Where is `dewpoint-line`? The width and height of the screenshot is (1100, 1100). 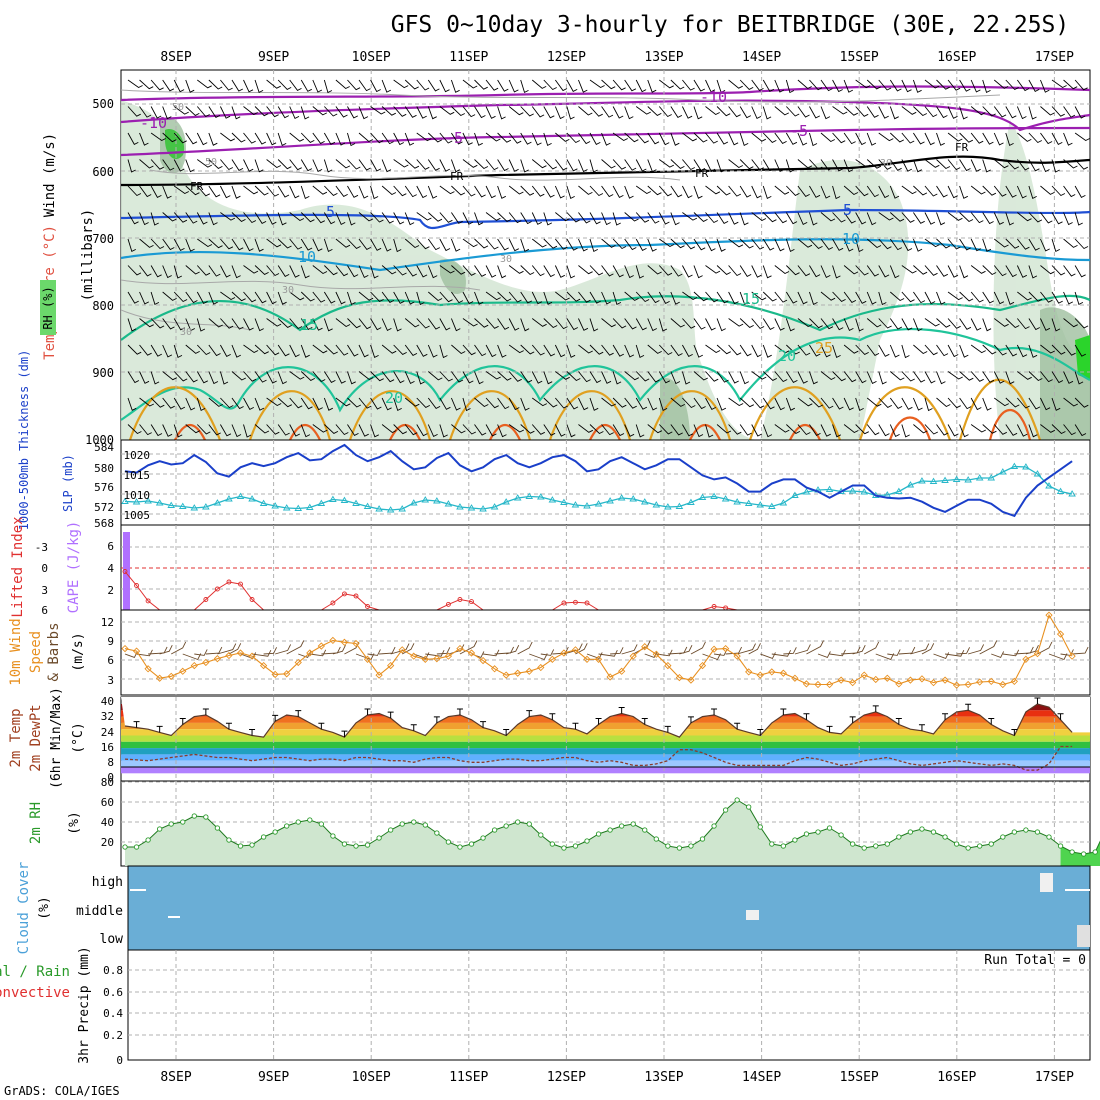 dewpoint-line is located at coordinates (598, 758).